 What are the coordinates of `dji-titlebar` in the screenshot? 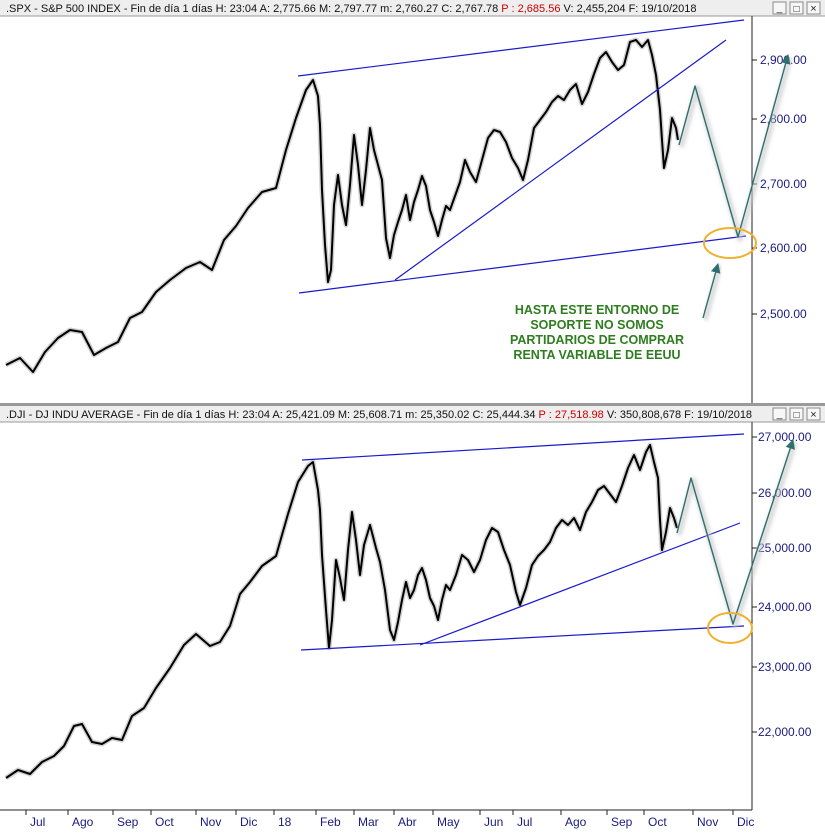 It's located at (412, 414).